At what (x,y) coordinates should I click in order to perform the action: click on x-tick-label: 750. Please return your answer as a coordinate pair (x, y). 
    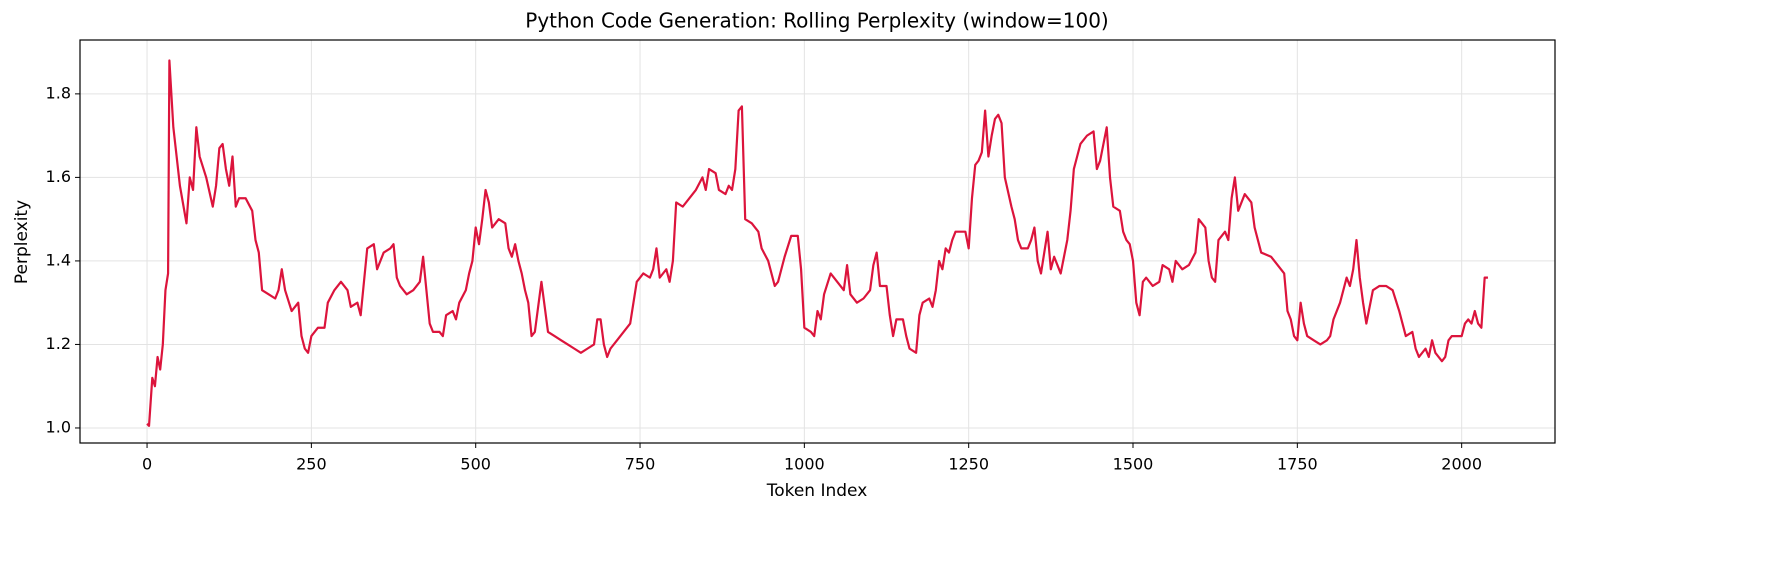
    Looking at the image, I should click on (640, 464).